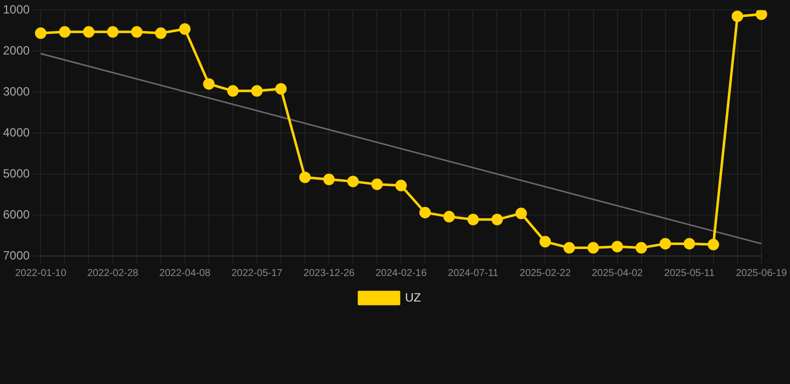  I want to click on x-tick-label: 2022-04-08, so click(185, 273).